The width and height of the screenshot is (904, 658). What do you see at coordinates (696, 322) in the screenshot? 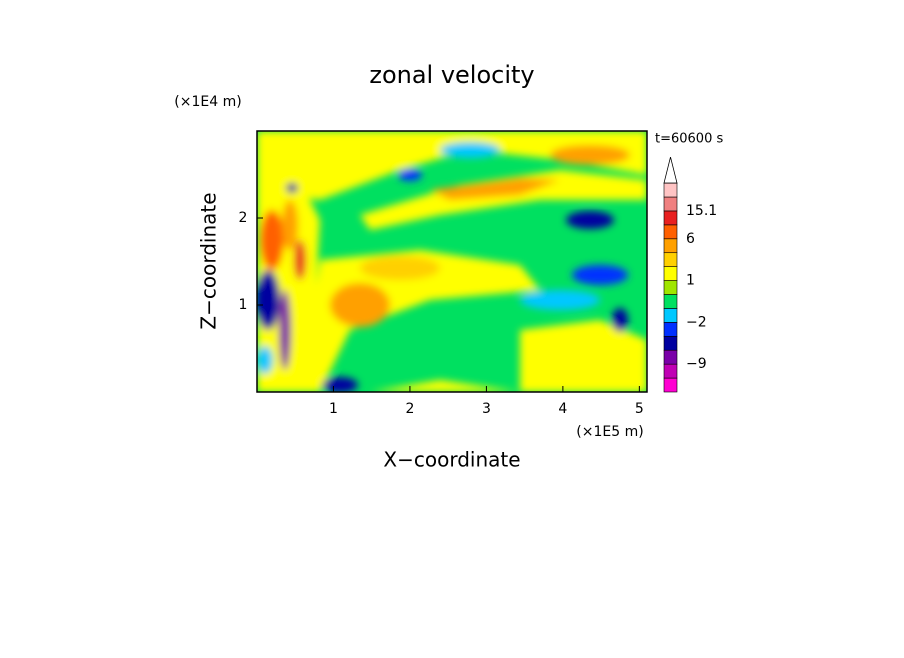
I see `colorbar-label: −2` at bounding box center [696, 322].